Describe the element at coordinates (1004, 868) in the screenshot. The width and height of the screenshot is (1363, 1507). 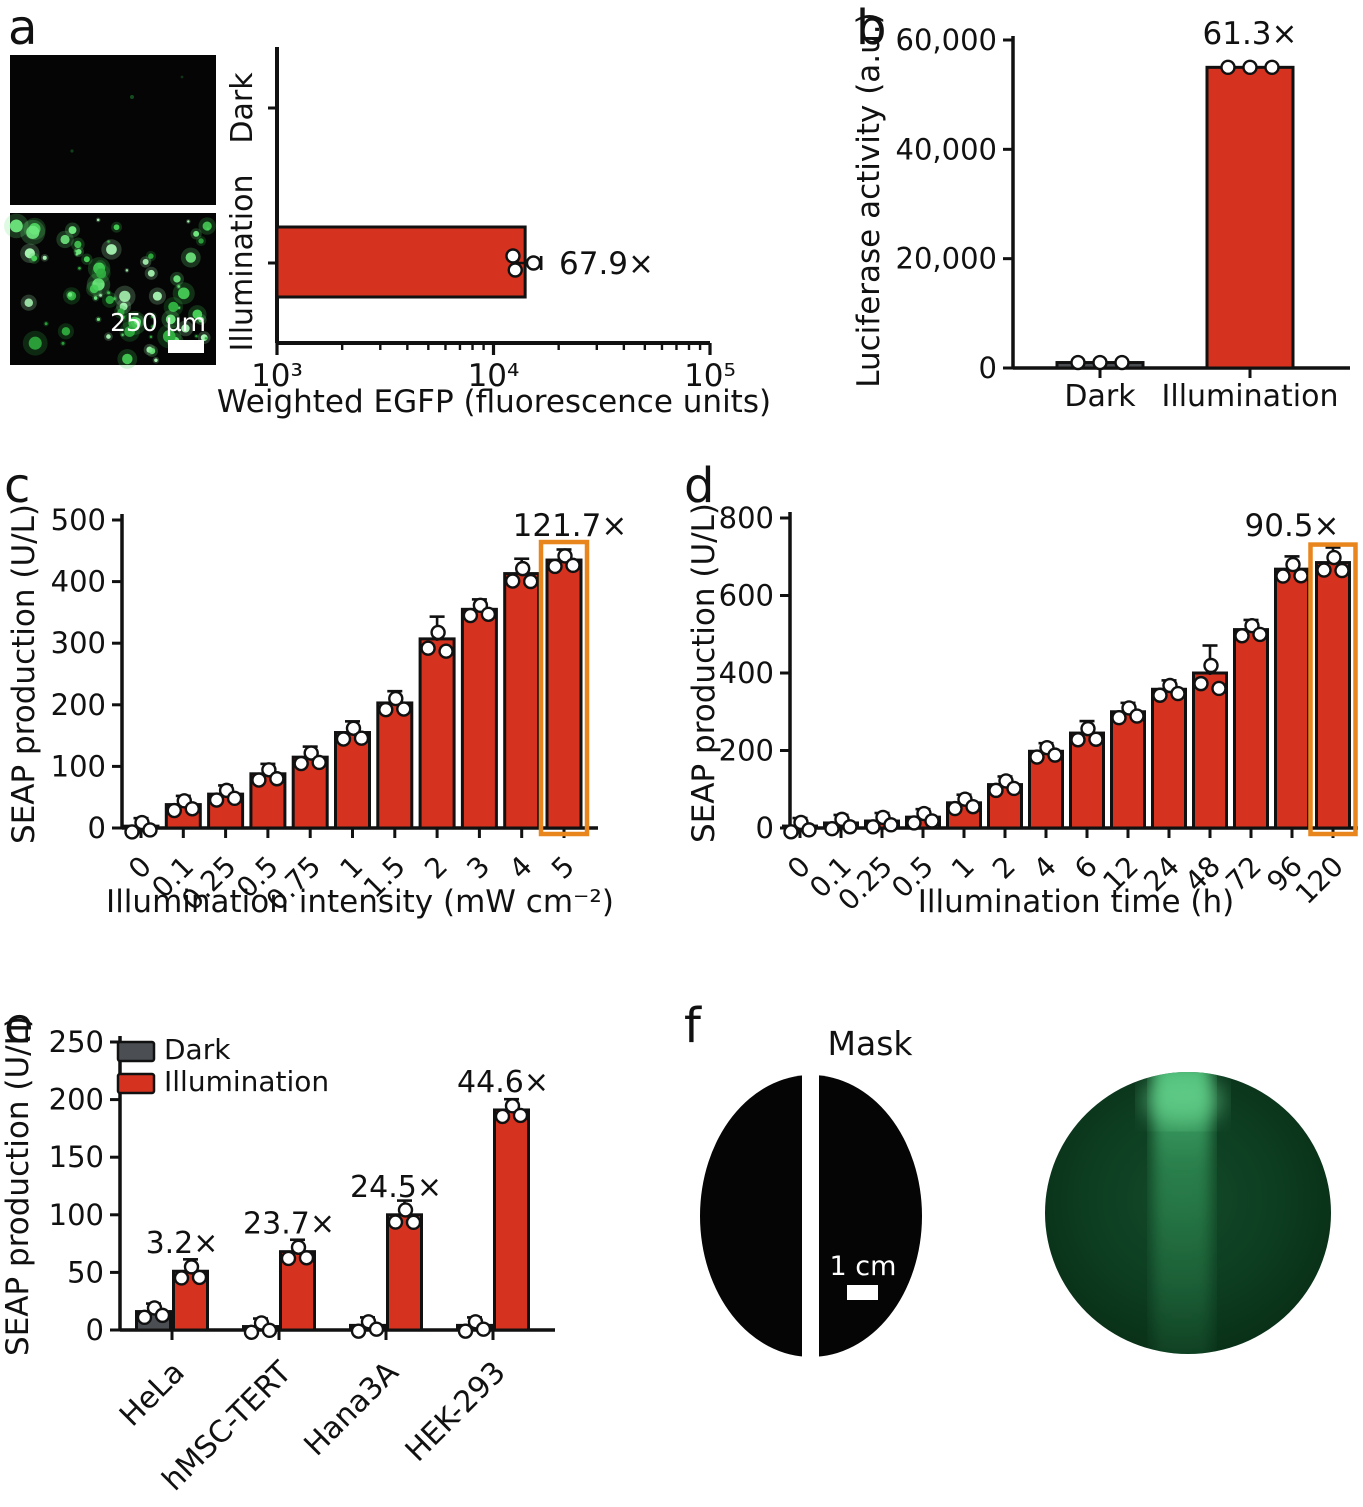
I see `x-tick-label: 2` at that location.